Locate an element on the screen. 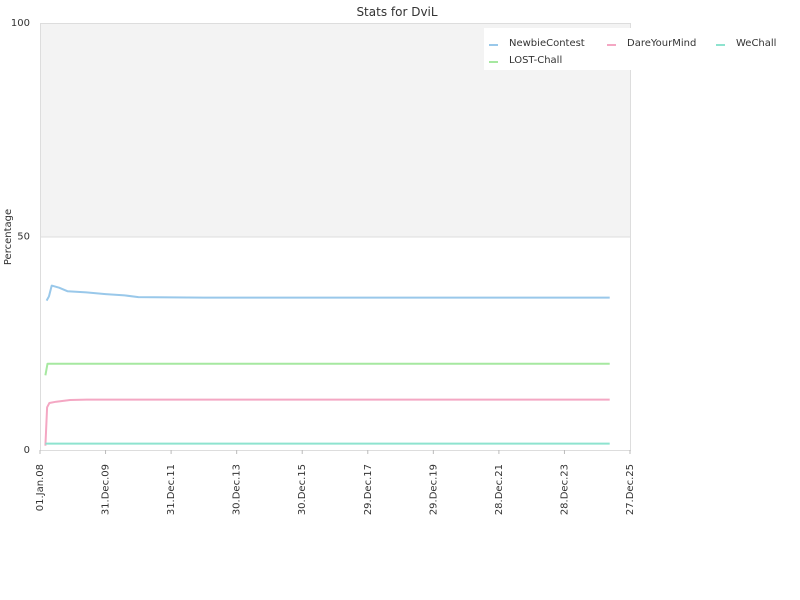  x-tick-label: 28.Dec.21 is located at coordinates (499, 489).